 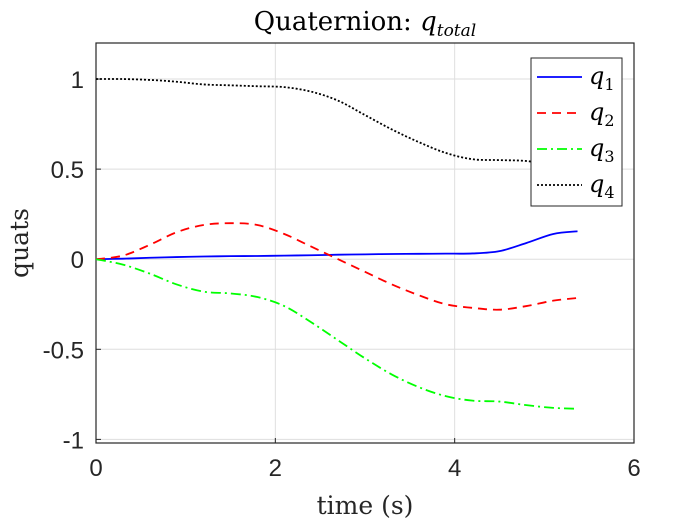 I want to click on x-ticks: 0 2 4 6, so click(x=365, y=460).